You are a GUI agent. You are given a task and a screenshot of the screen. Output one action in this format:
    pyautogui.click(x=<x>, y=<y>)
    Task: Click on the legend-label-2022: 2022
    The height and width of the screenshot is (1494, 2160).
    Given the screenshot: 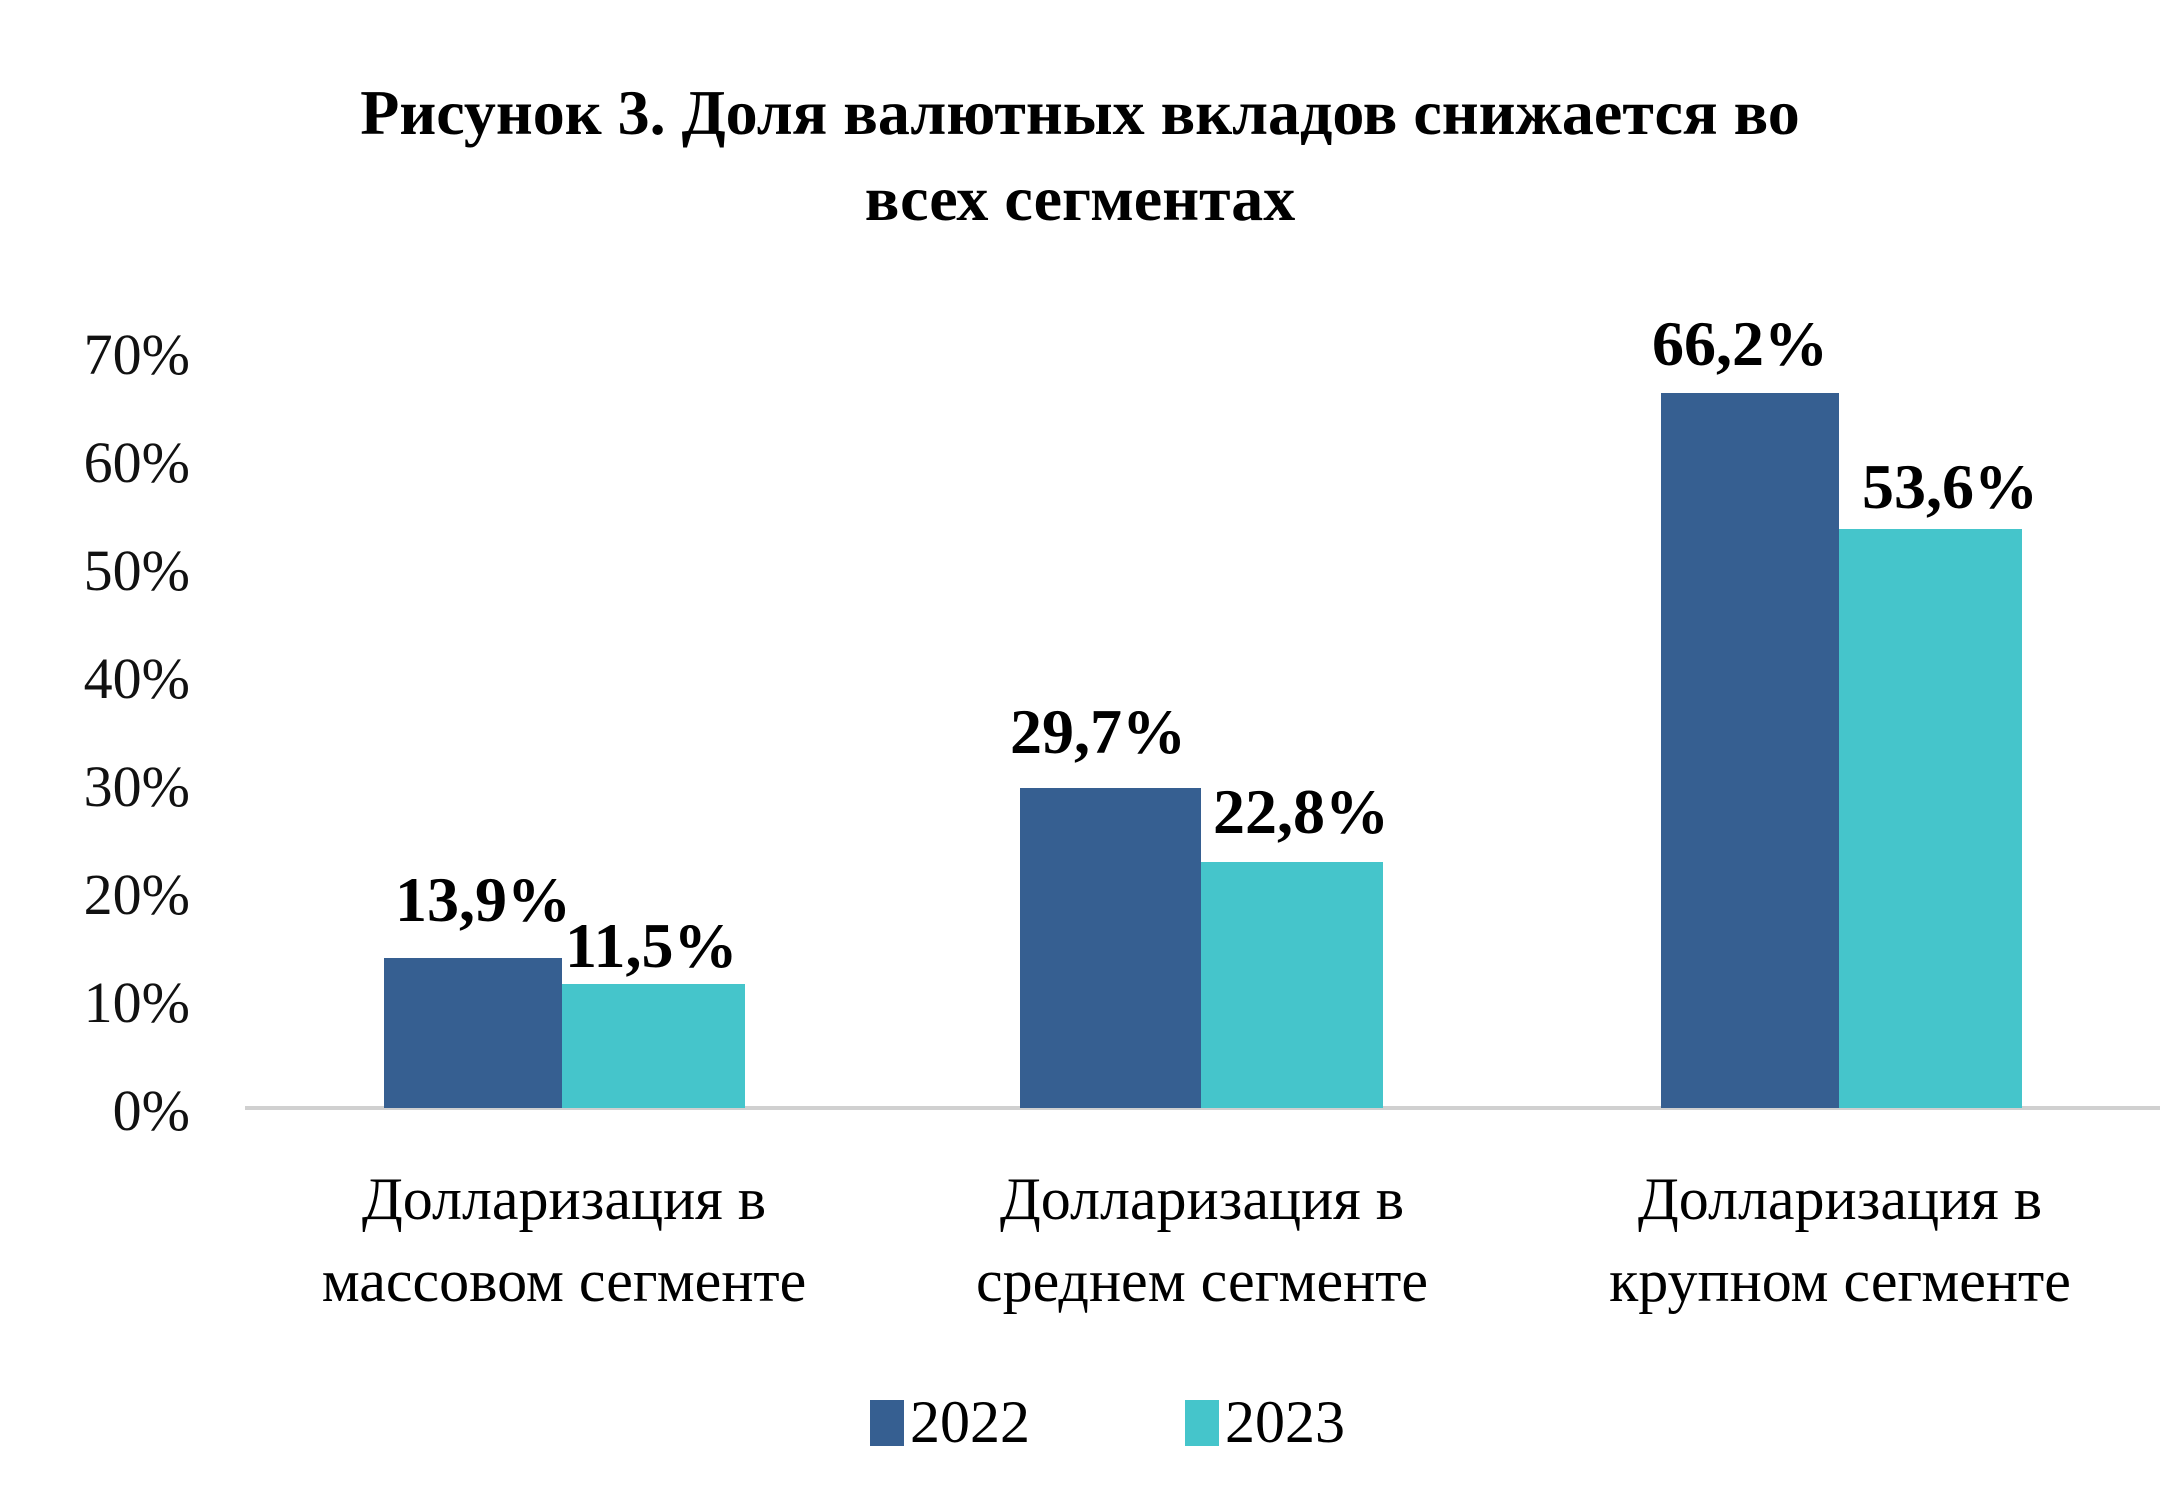 What is the action you would take?
    pyautogui.click(x=970, y=1422)
    